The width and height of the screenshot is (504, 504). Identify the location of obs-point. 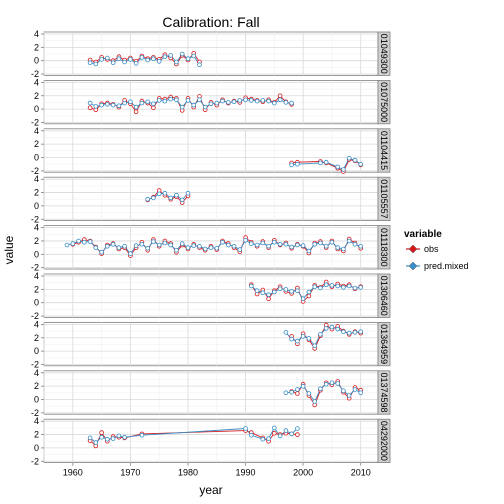
(101, 432).